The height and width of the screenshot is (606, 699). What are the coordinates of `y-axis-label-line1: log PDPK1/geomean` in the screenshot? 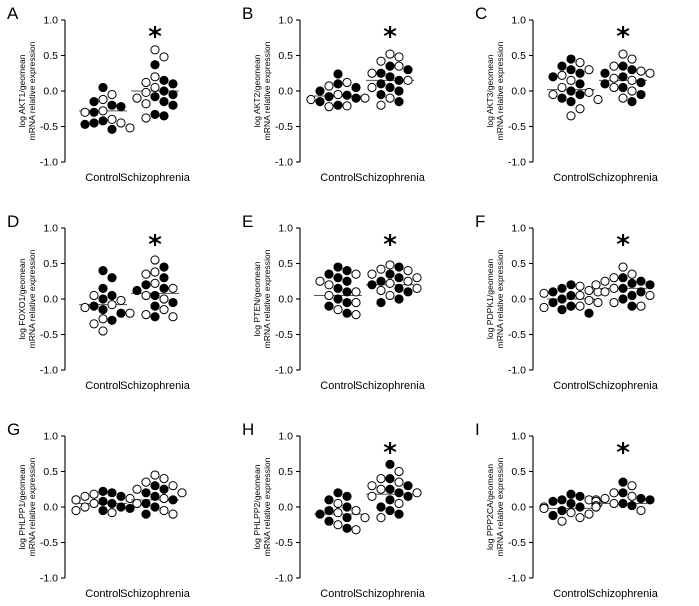 It's located at (490, 299).